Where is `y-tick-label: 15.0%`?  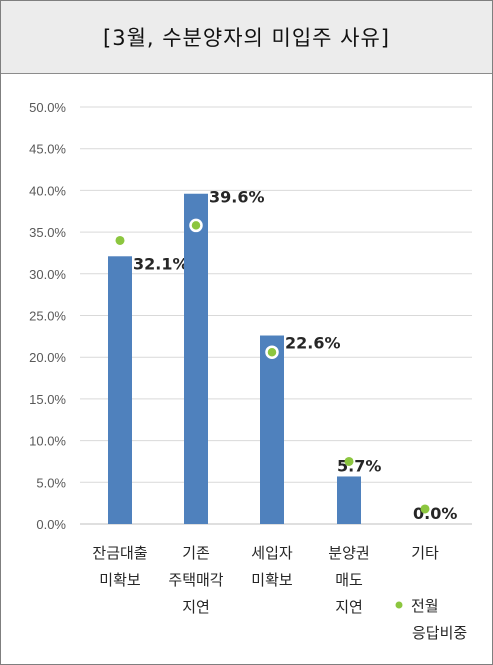
y-tick-label: 15.0% is located at coordinates (47, 399).